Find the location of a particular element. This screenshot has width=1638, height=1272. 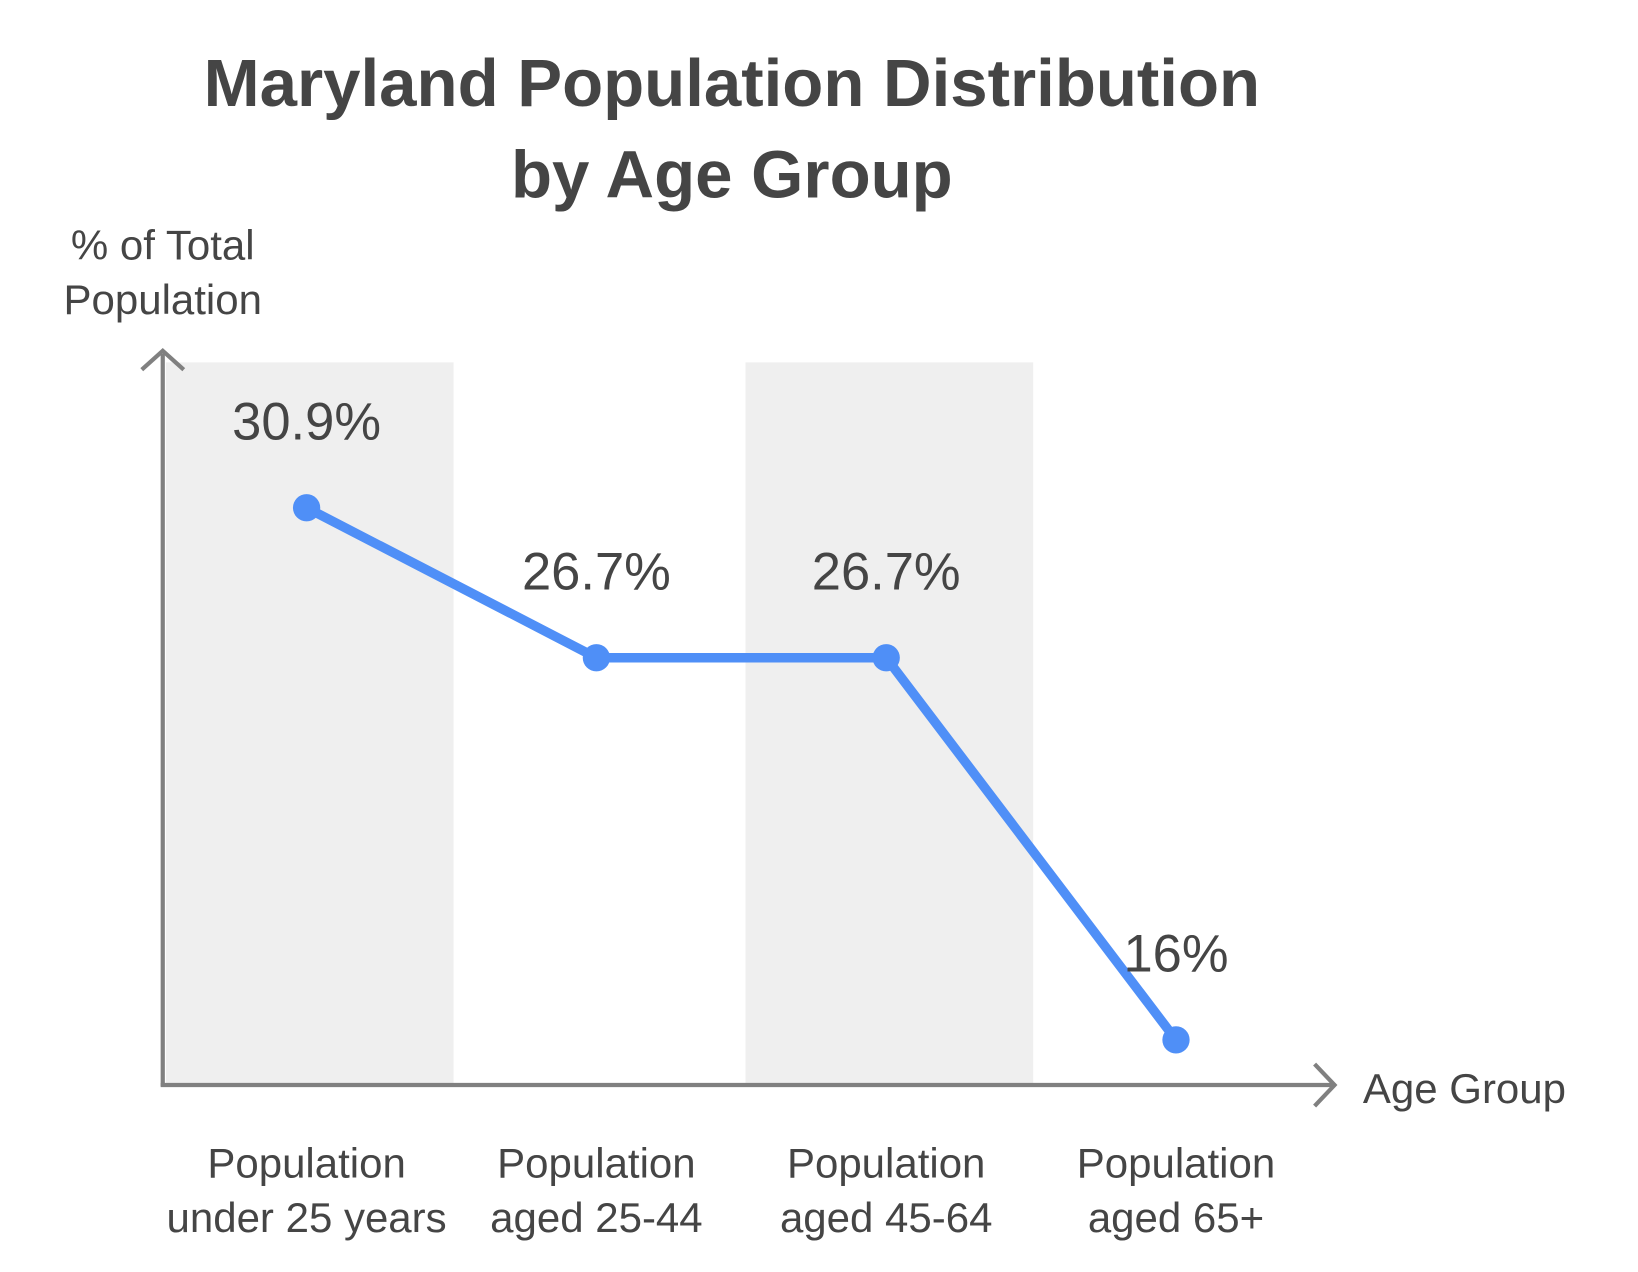

data-label: 30.9% is located at coordinates (306, 421).